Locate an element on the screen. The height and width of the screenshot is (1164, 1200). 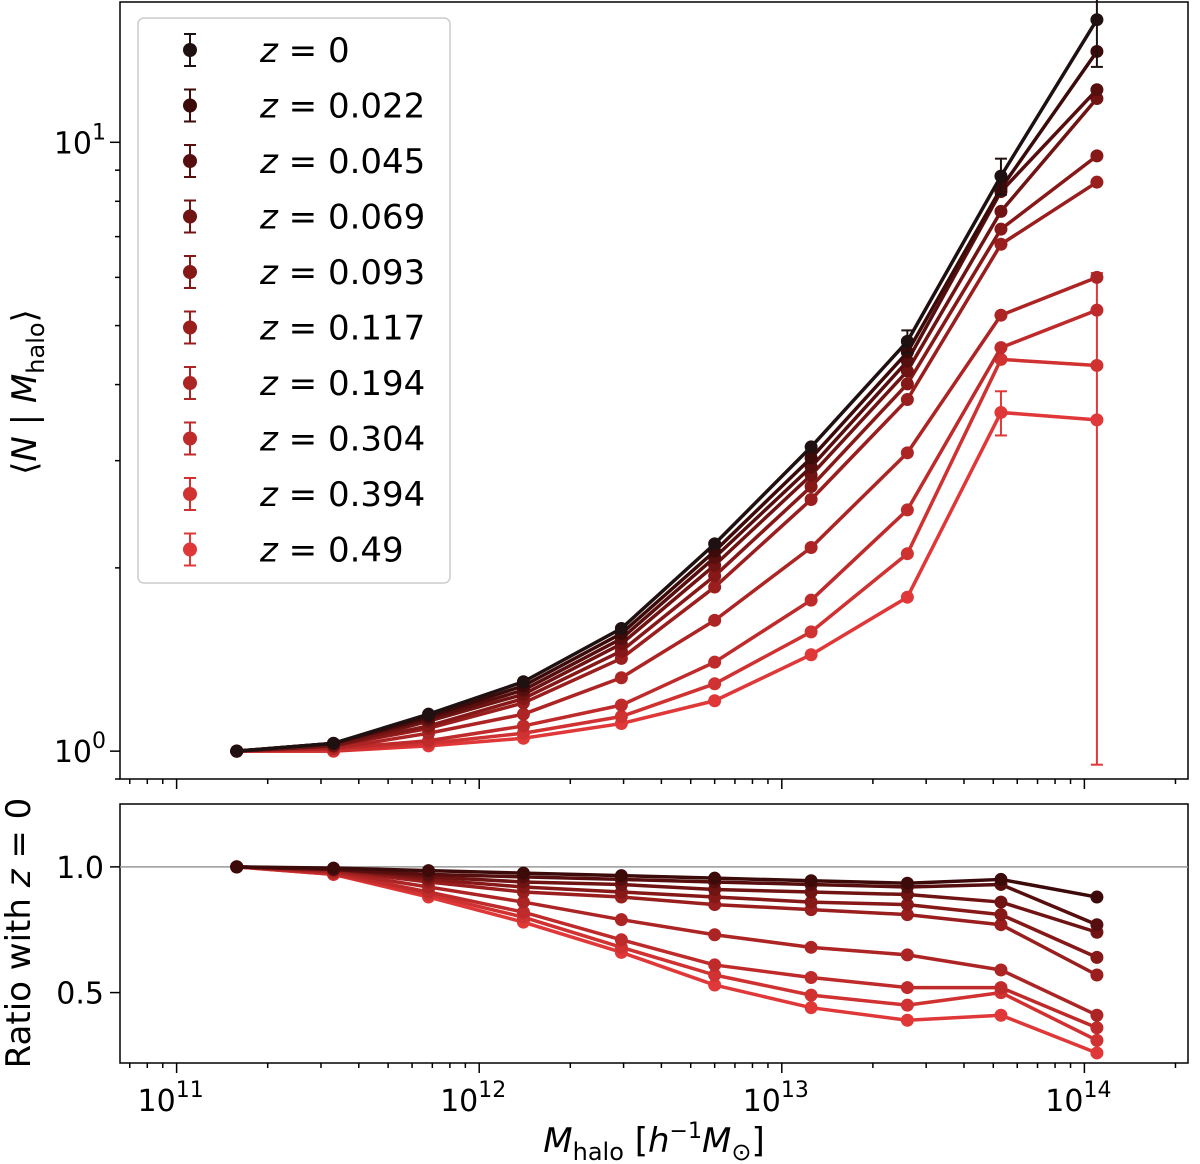
legend-item: z = 0.069 is located at coordinates (304, 218).